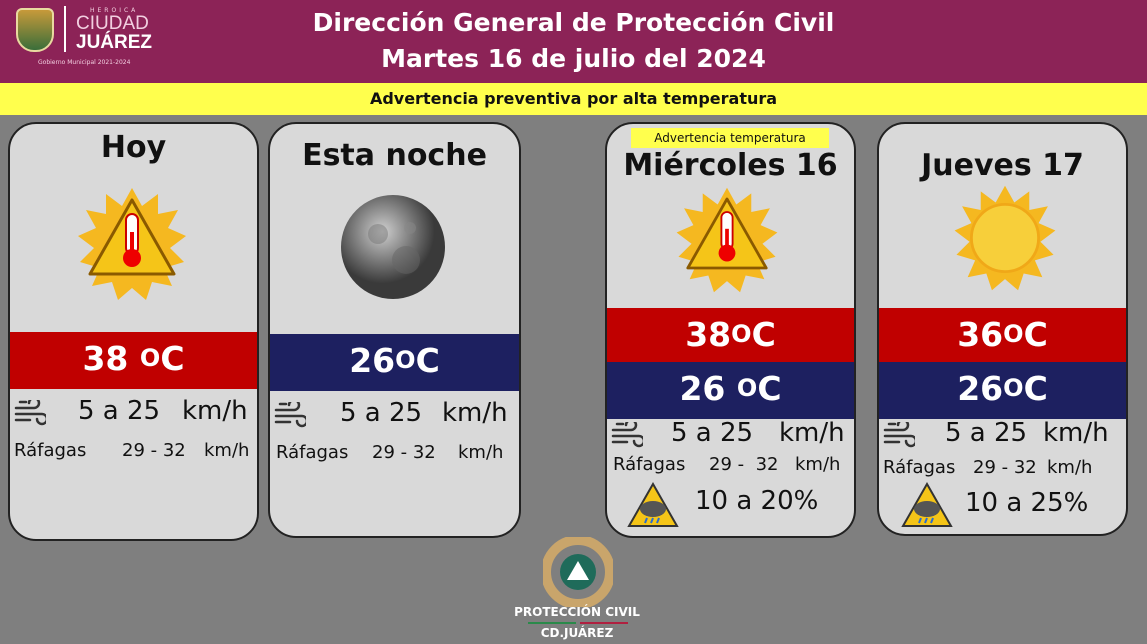 Image resolution: width=1147 pixels, height=644 pixels. Describe the element at coordinates (578, 572) in the screenshot. I see `proteccion-civil-emblem-icon` at that location.